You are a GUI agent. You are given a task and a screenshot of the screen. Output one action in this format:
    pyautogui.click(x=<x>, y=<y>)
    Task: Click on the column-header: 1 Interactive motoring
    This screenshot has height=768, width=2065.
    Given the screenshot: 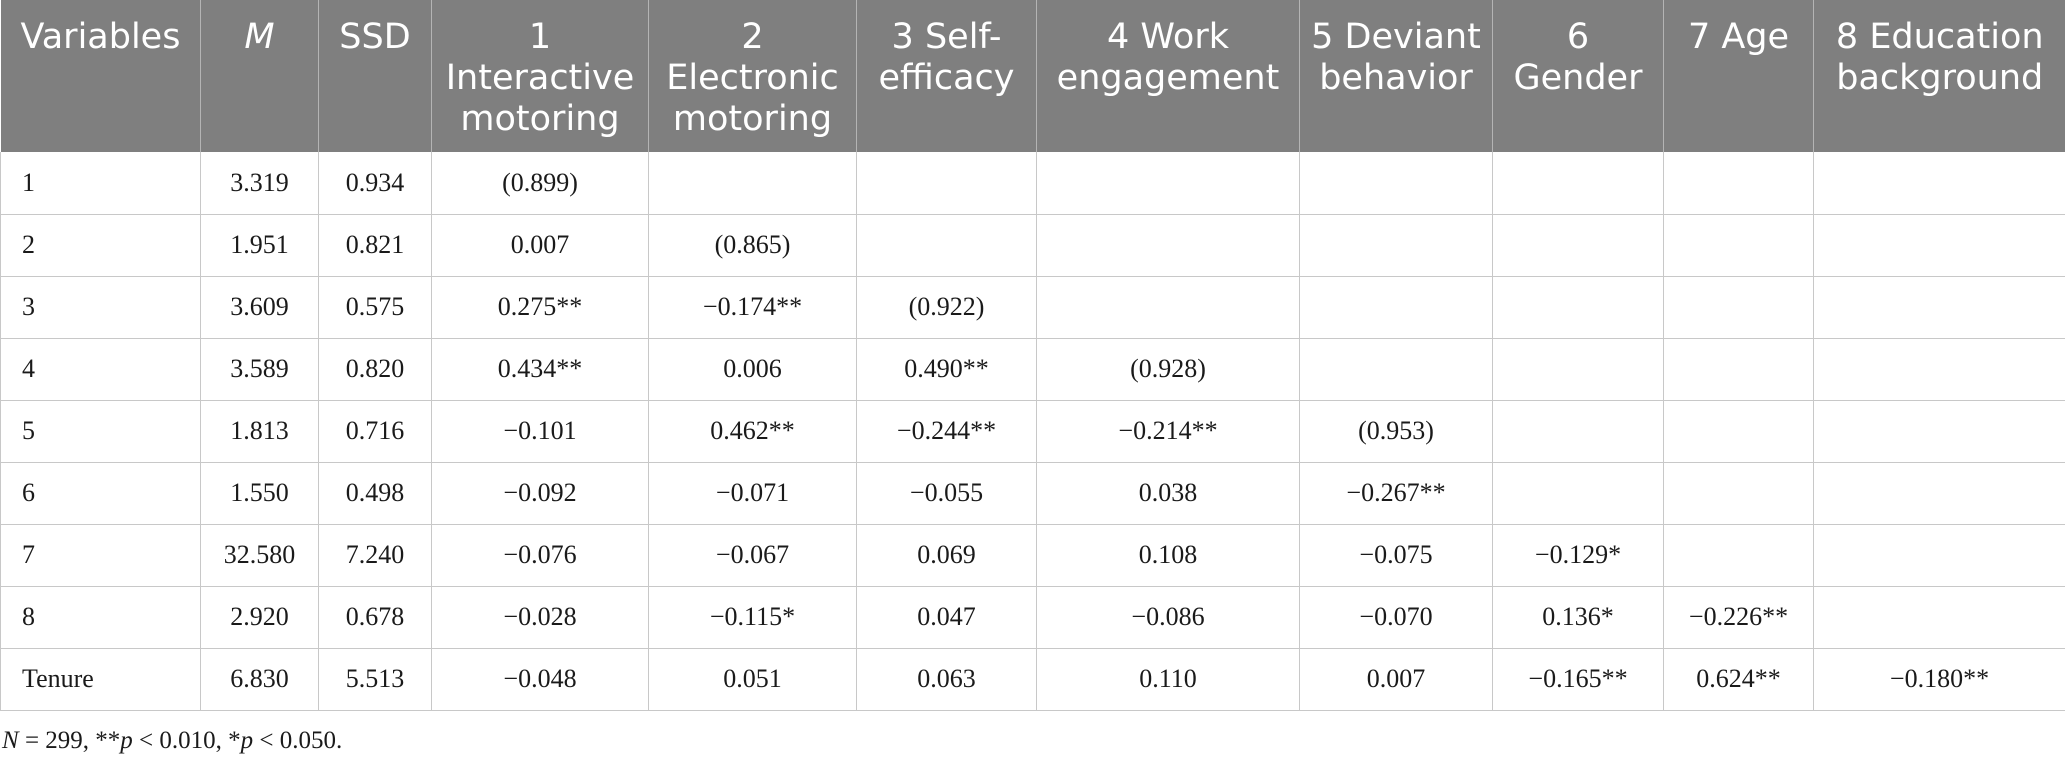 What is the action you would take?
    pyautogui.click(x=540, y=76)
    